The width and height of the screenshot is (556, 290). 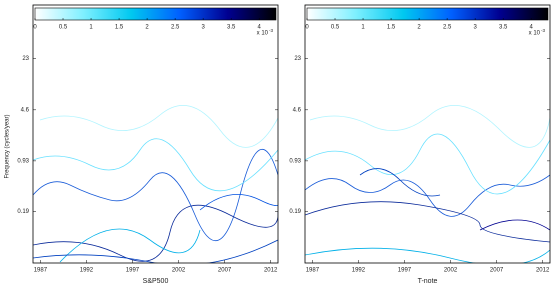 I want to click on x-axis-label: T-note, so click(x=428, y=281).